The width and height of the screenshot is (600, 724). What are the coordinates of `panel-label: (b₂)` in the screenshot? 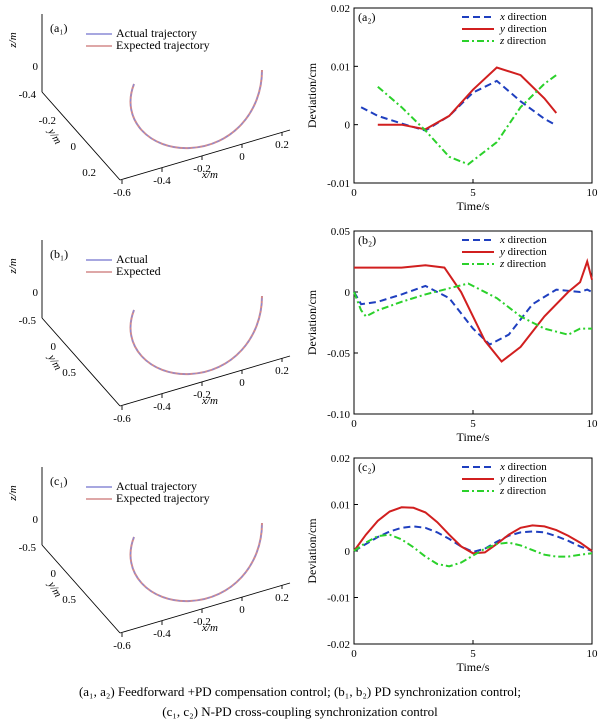 It's located at (367, 240).